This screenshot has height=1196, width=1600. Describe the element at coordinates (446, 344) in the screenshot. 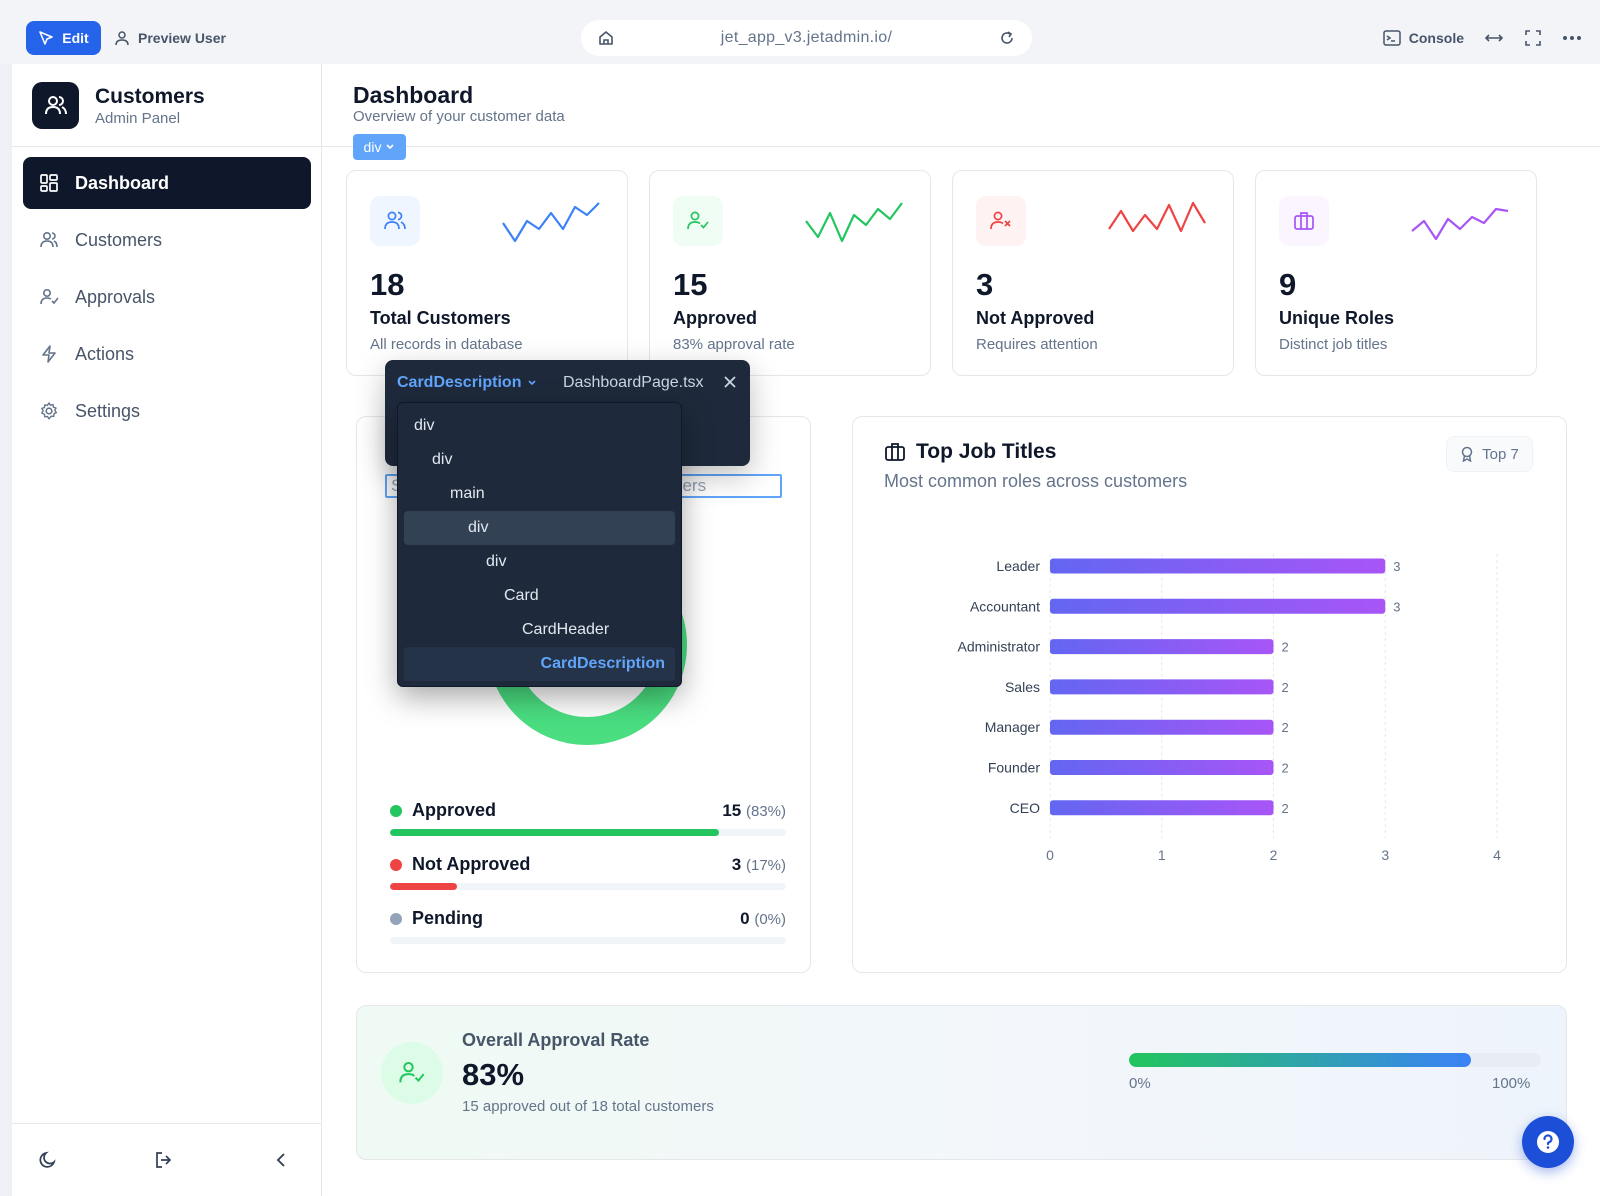

I see `stat-description: All records in database` at that location.